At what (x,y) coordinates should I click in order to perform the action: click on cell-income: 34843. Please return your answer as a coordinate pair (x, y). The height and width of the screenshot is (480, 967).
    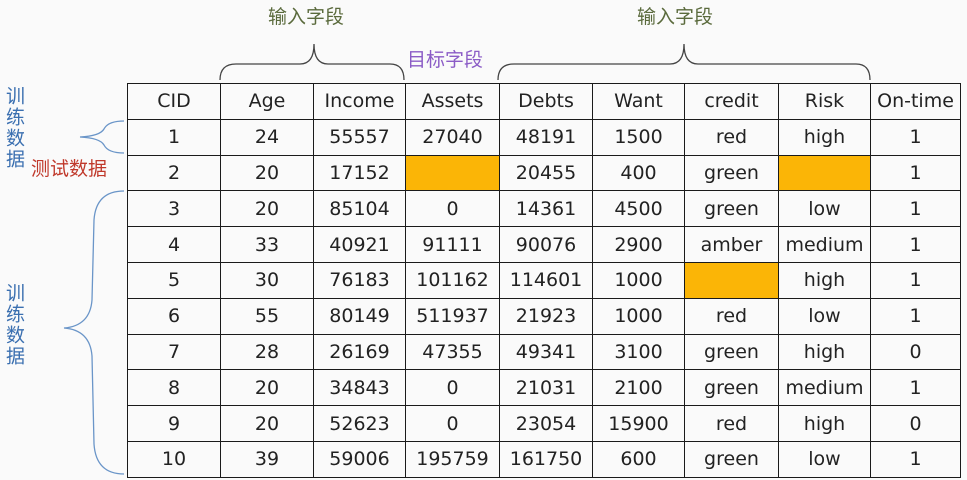
    Looking at the image, I should click on (359, 388).